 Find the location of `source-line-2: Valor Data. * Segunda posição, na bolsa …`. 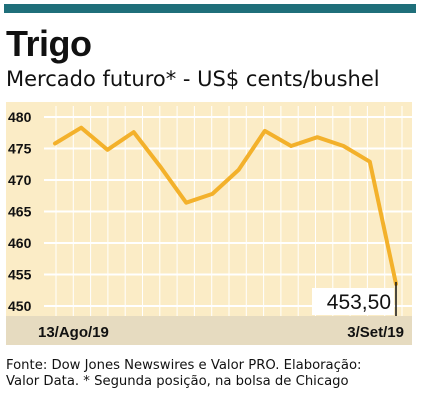

source-line-2: Valor Data. * Segunda posição, na bolsa … is located at coordinates (177, 381).